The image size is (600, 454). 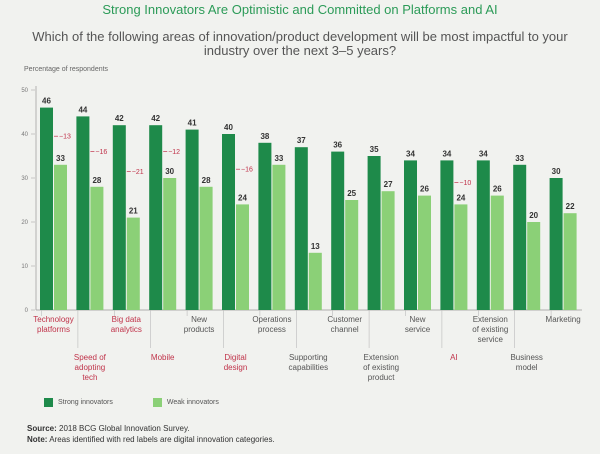 I want to click on gap-label: −21, so click(x=138, y=172).